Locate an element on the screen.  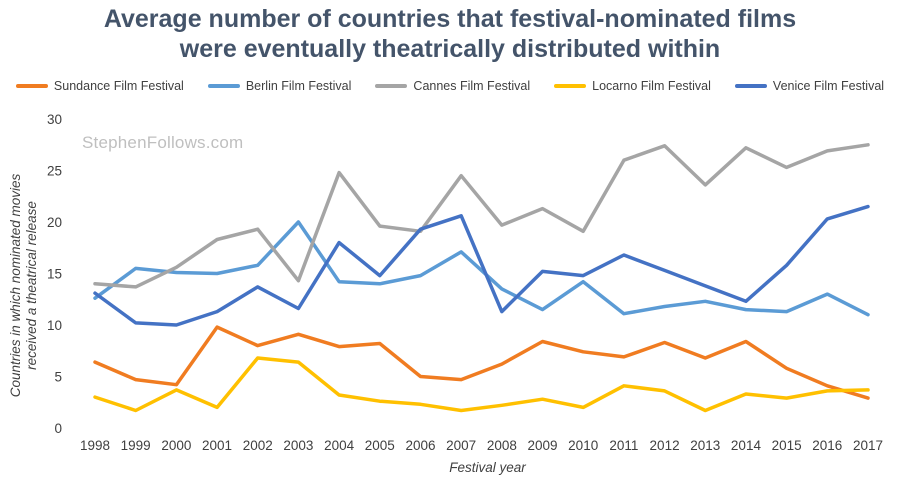
x-tick-label: 2016 is located at coordinates (827, 445).